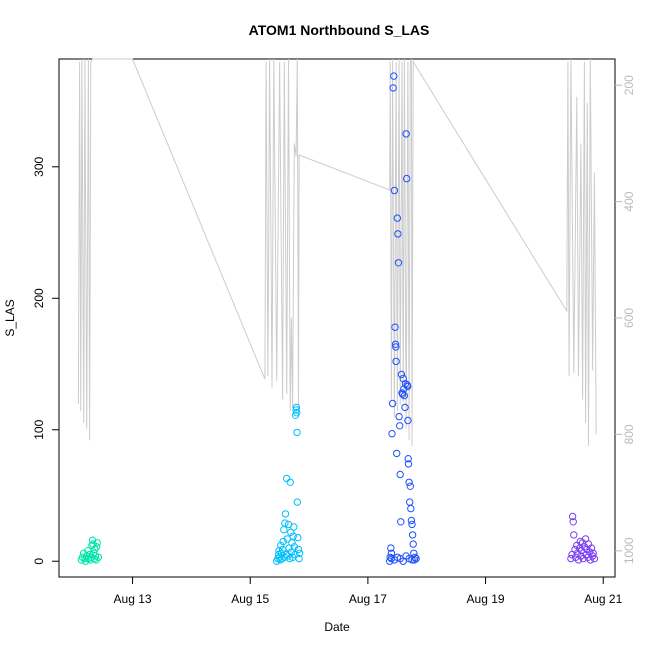  I want to click on y-axis-right: 200 400 600 800 1000, so click(625, 319).